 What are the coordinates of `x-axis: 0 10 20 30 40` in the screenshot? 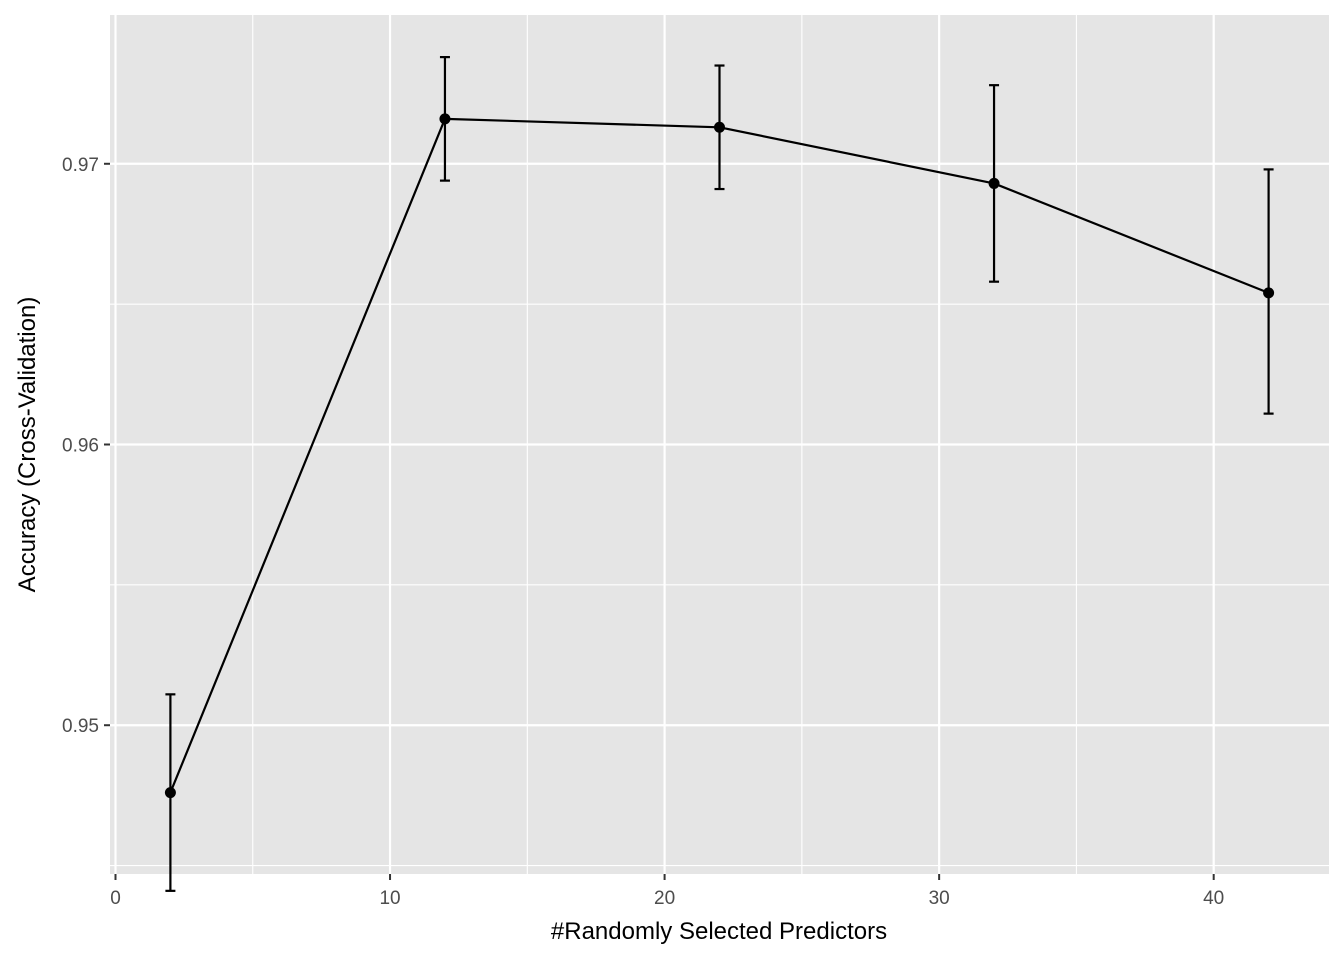 It's located at (667, 891).